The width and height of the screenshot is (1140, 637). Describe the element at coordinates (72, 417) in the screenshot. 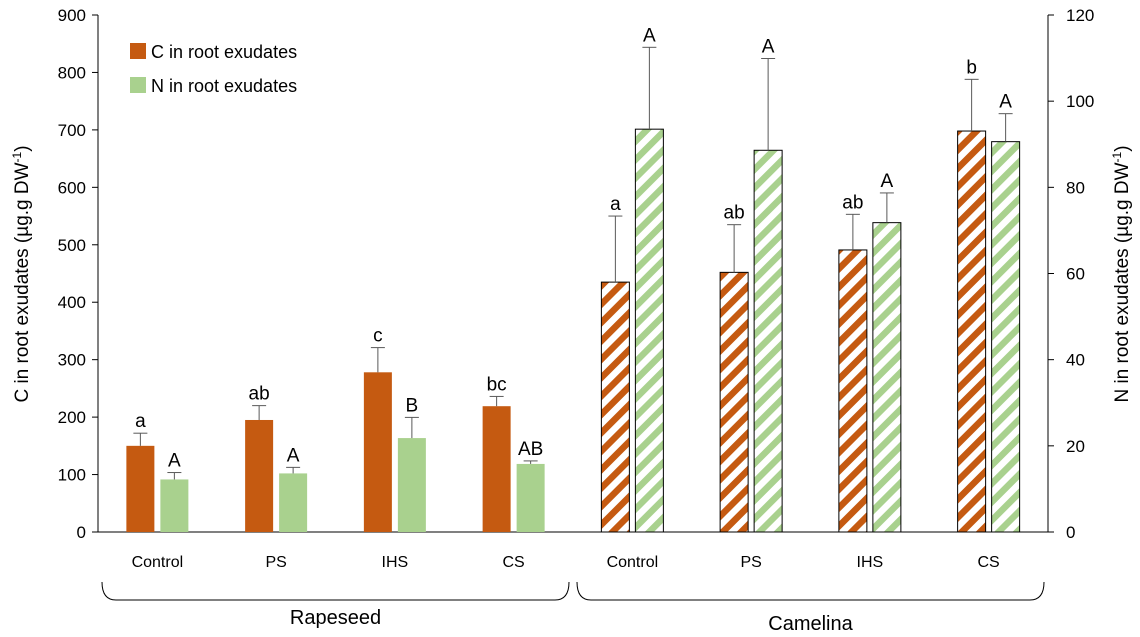

I see `left-tick-label: 200` at that location.